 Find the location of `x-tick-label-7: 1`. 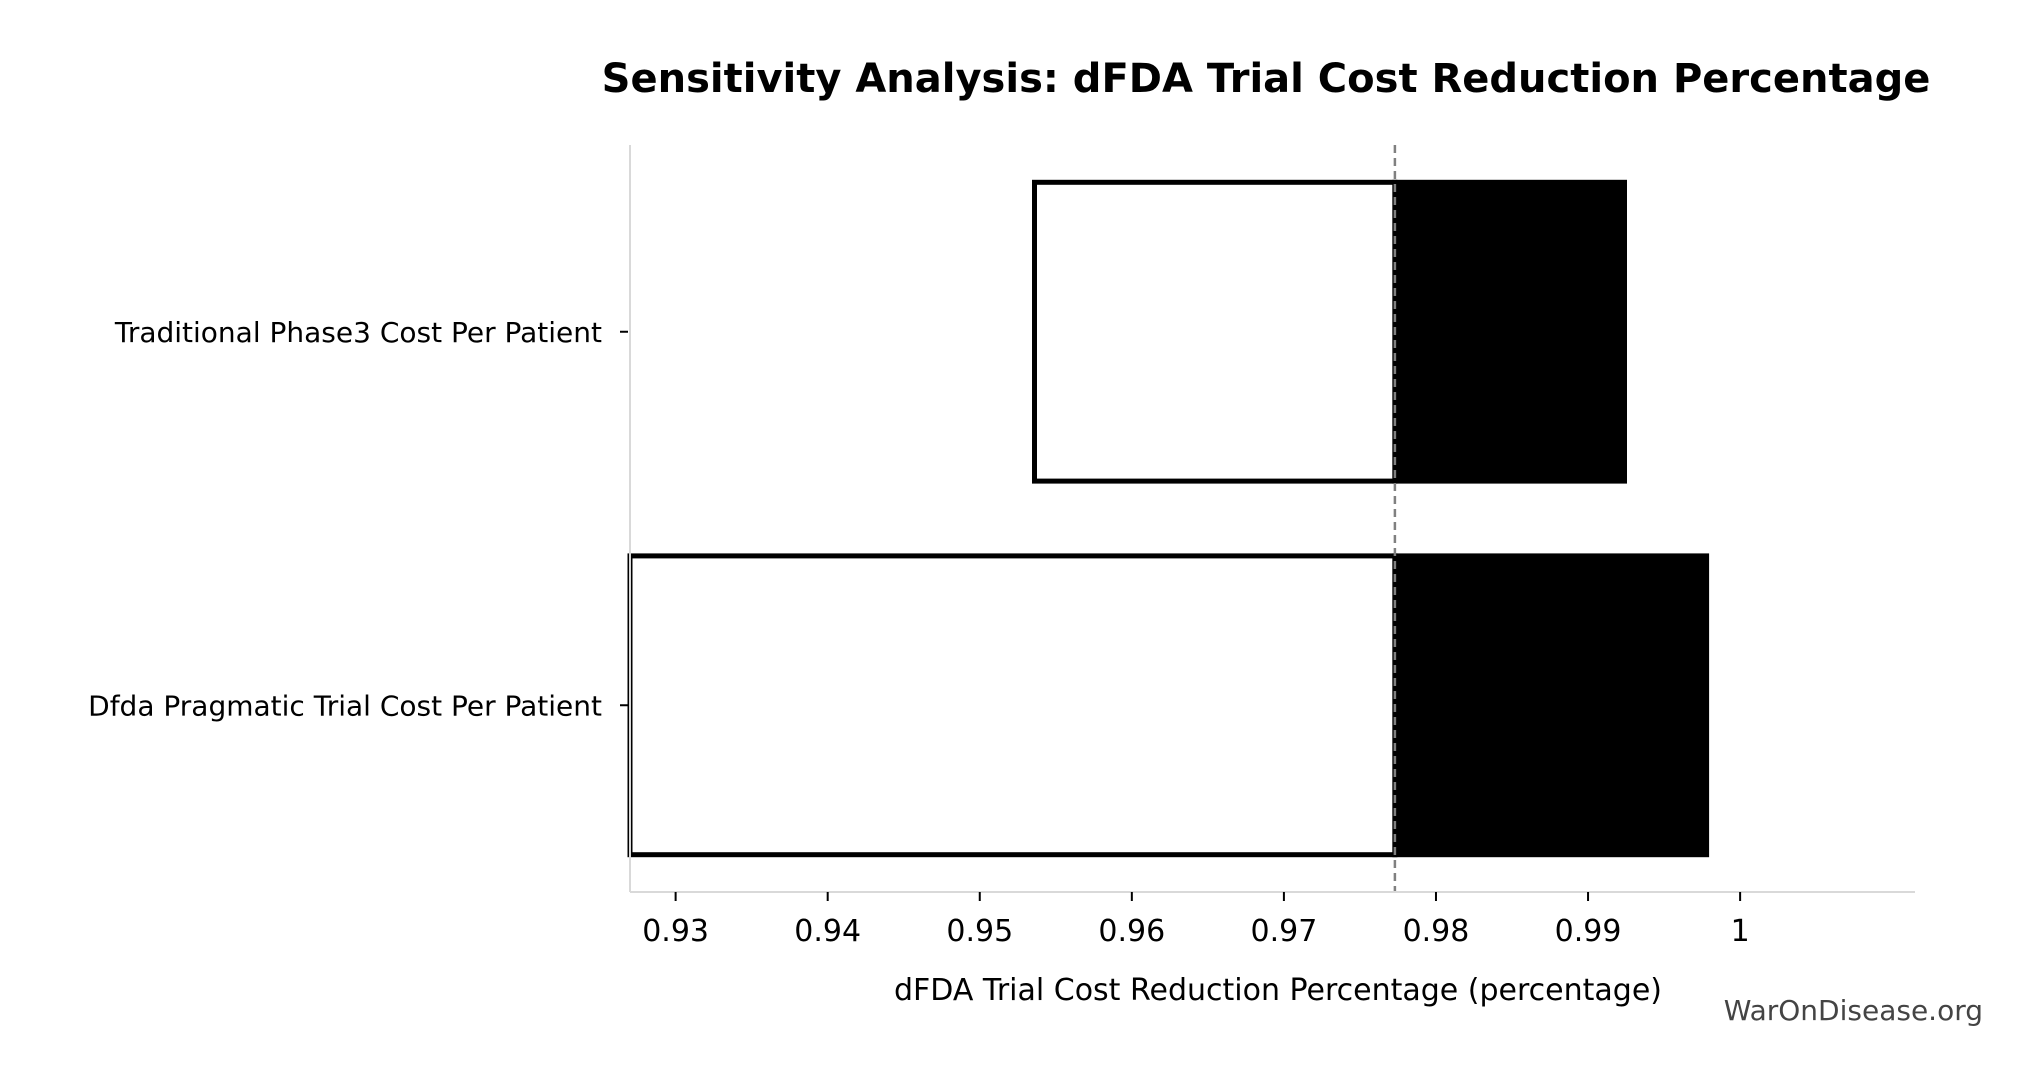

x-tick-label-7: 1 is located at coordinates (1740, 931).